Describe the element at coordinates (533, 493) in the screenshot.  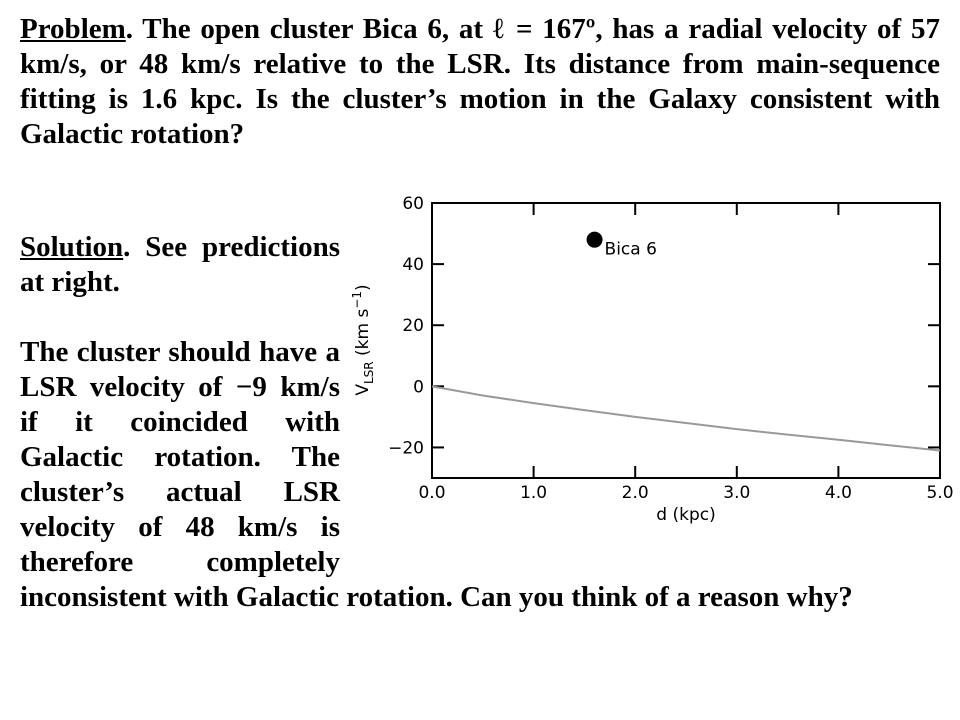
I see `x-tick-label: 1.0` at that location.